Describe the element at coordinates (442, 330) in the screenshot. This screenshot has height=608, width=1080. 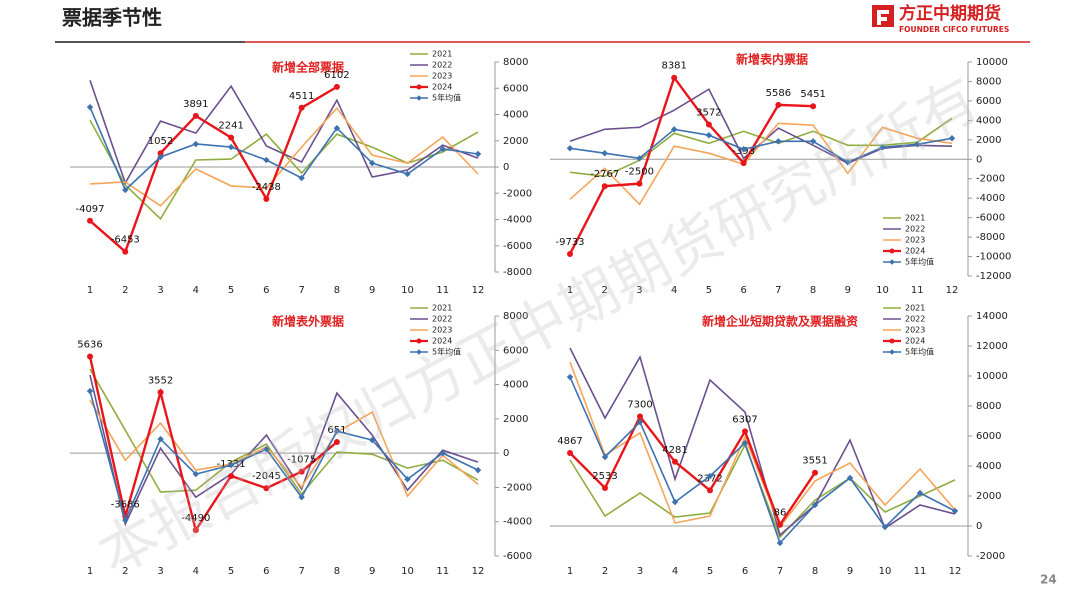
I see `legend-label: 2023` at that location.